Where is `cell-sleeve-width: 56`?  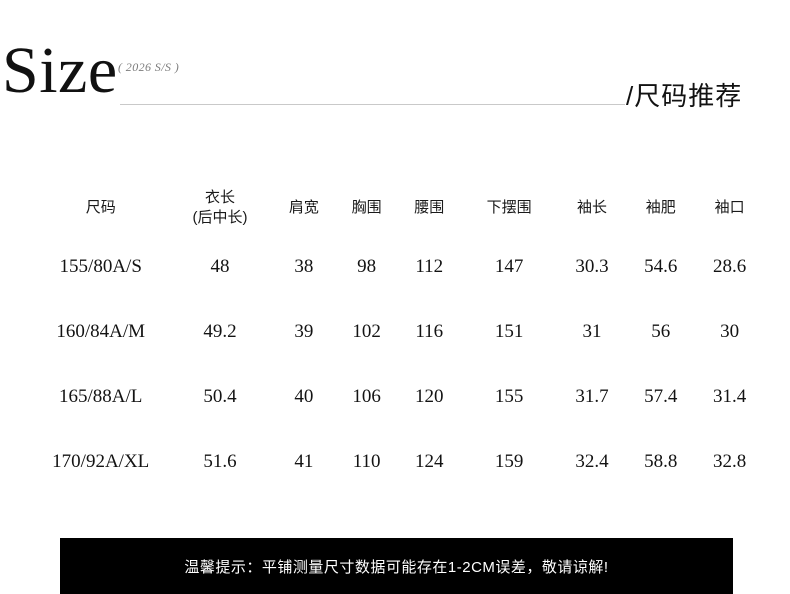
cell-sleeve-width: 56 is located at coordinates (661, 331).